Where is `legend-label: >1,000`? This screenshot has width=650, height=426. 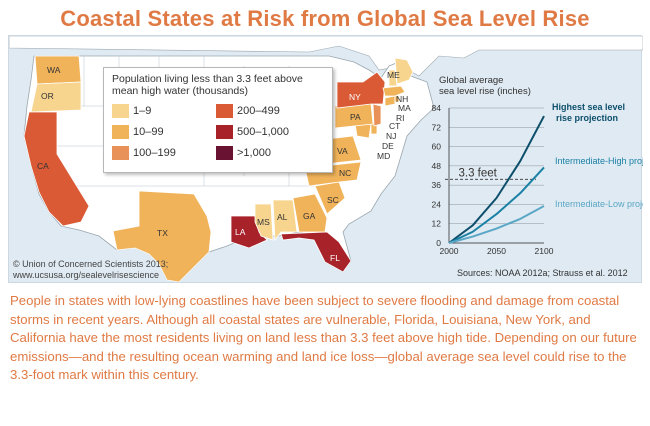
legend-label: >1,000 is located at coordinates (254, 153).